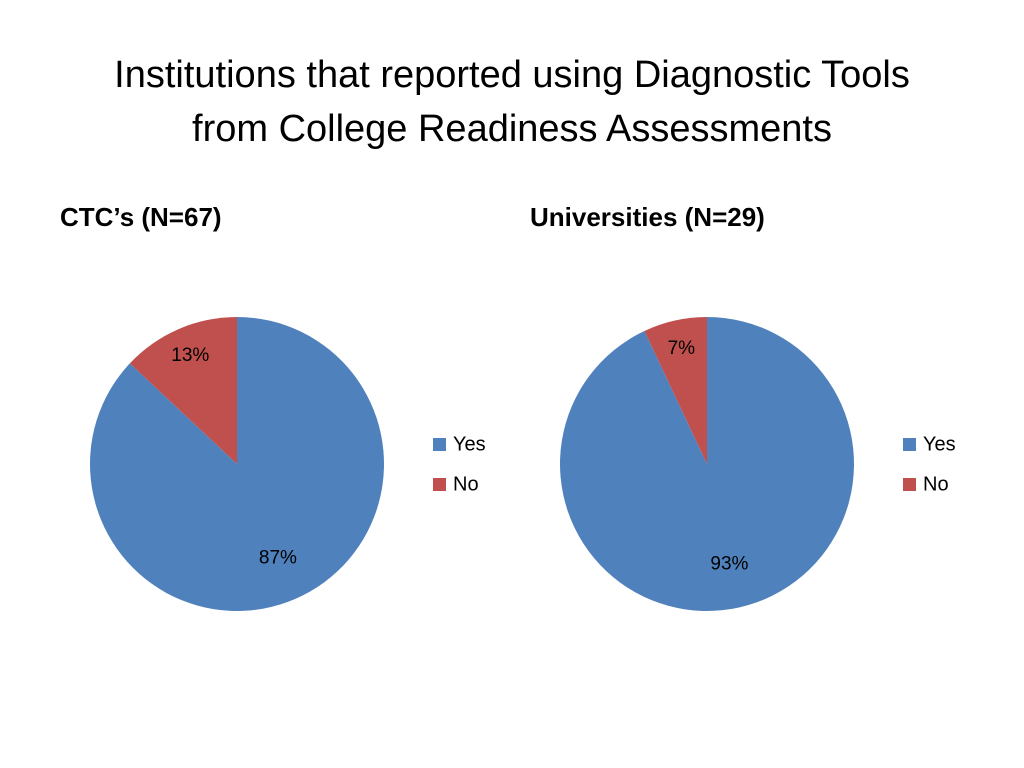 This screenshot has height=768, width=1024. I want to click on universities-slice-no, so click(675, 390).